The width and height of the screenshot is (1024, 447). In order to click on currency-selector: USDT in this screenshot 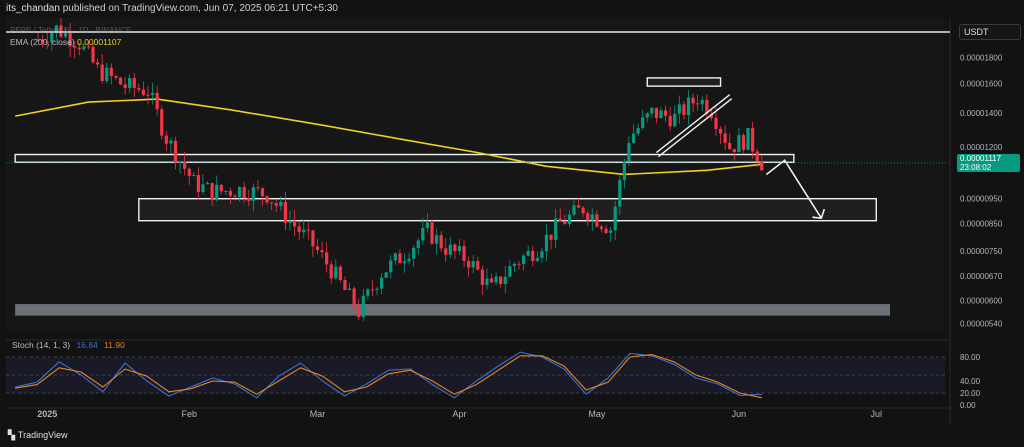, I will do `click(990, 32)`.